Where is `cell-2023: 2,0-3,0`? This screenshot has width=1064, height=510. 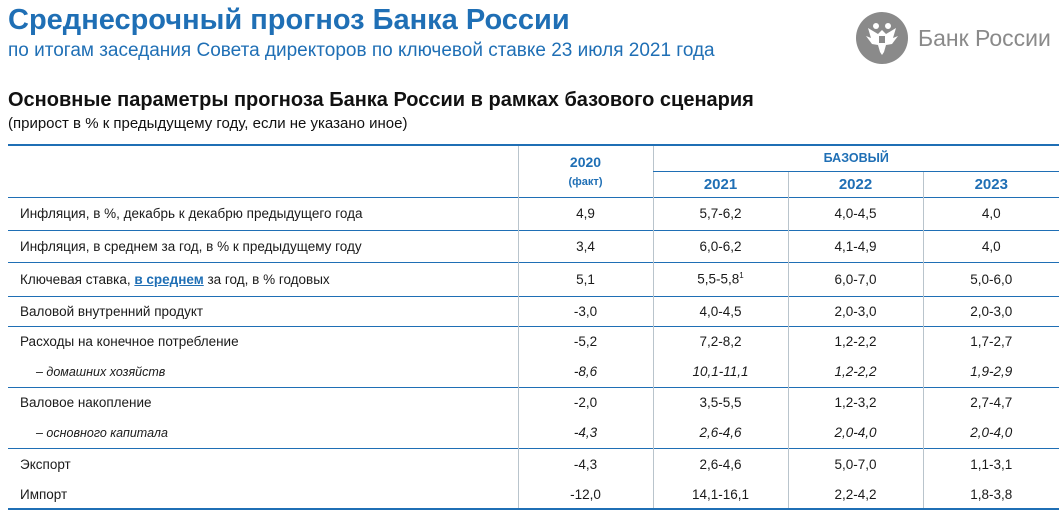 cell-2023: 2,0-3,0 is located at coordinates (991, 310).